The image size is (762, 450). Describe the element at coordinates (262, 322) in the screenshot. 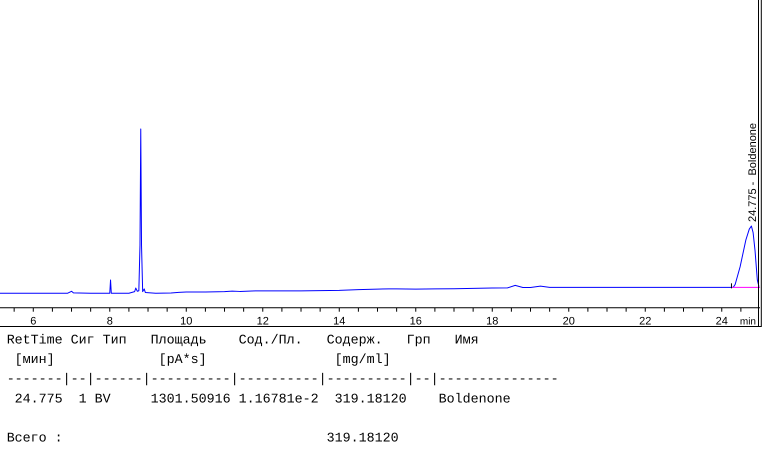

I see `x-tick-label: 12` at that location.